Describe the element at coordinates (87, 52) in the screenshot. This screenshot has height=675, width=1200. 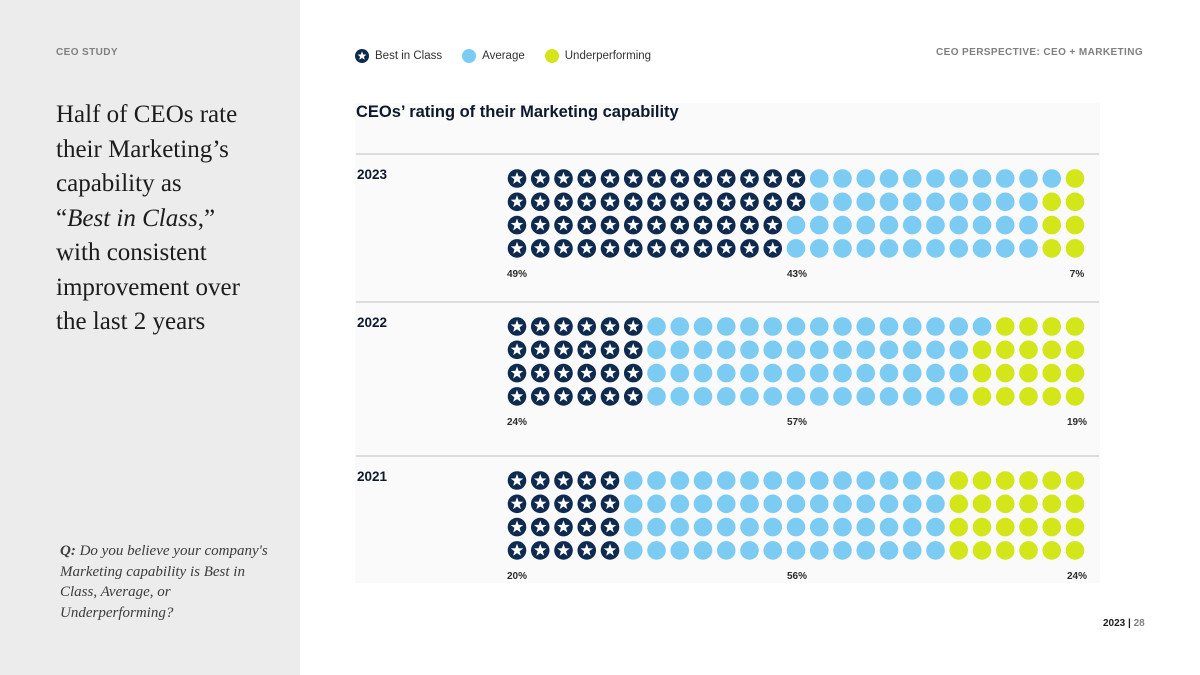
I see `section-eyebrow: CEO STUDY` at that location.